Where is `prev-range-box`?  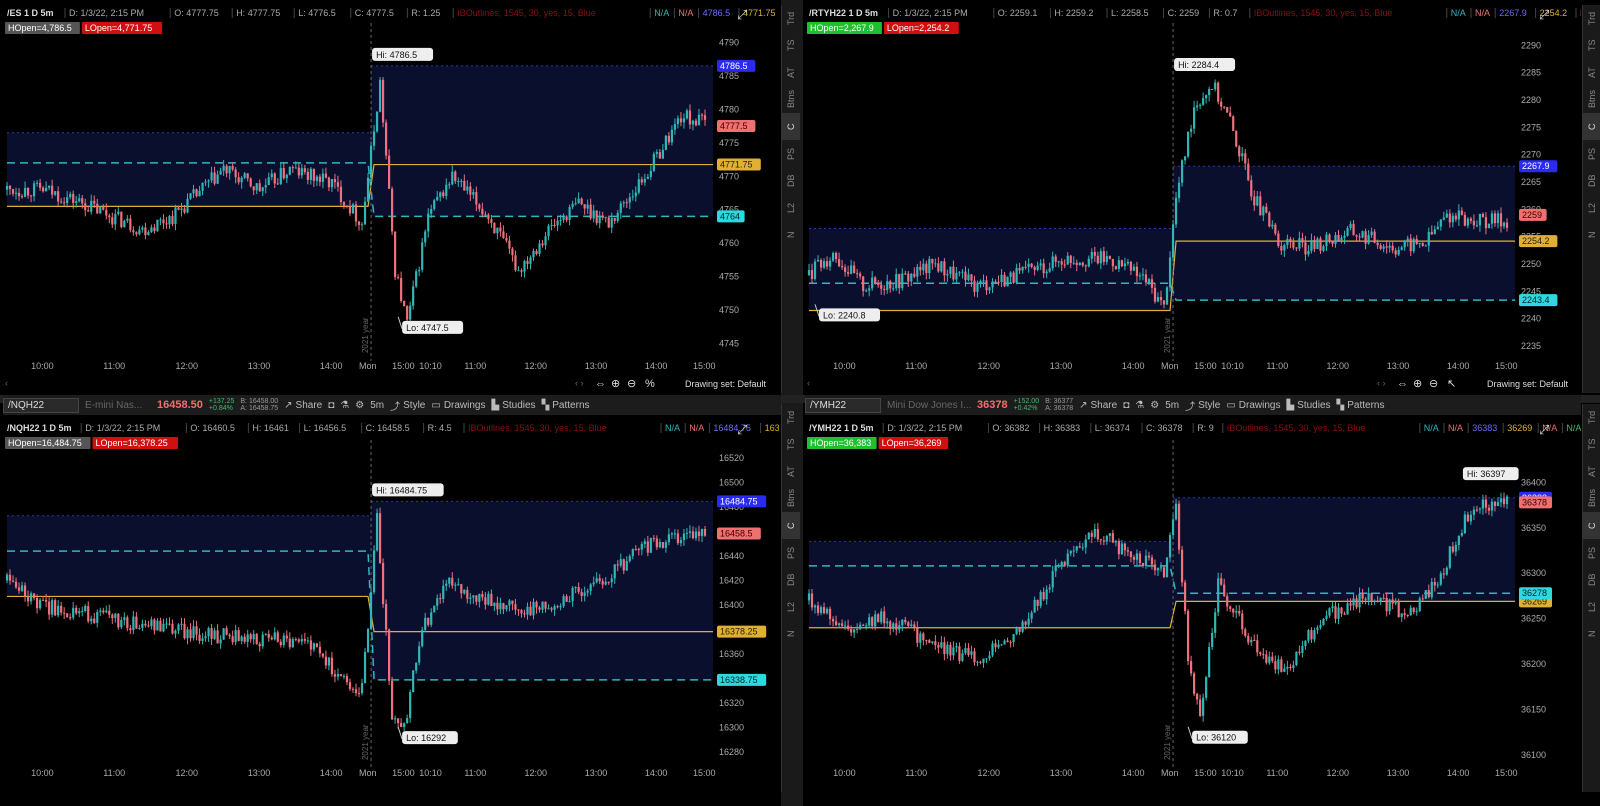 prev-range-box is located at coordinates (991, 584).